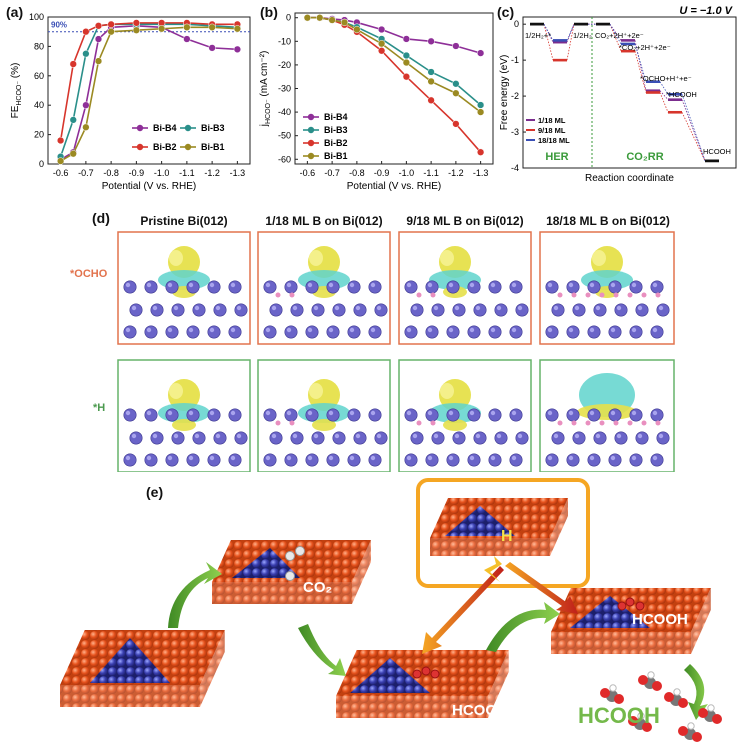 The width and height of the screenshot is (741, 748). I want to click on hcooh-product-label: HCOOH, so click(619, 715).